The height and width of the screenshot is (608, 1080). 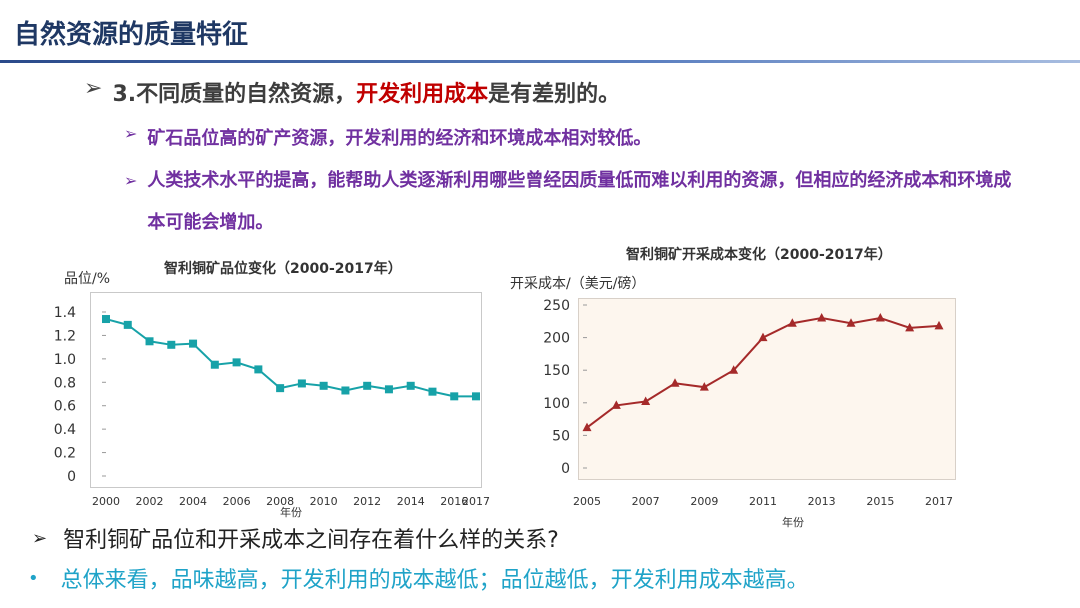 I want to click on answer-text: 总体来看，品味越高，开发利用的成本越低；品位越低，开发利用成本越高。, so click(x=434, y=580).